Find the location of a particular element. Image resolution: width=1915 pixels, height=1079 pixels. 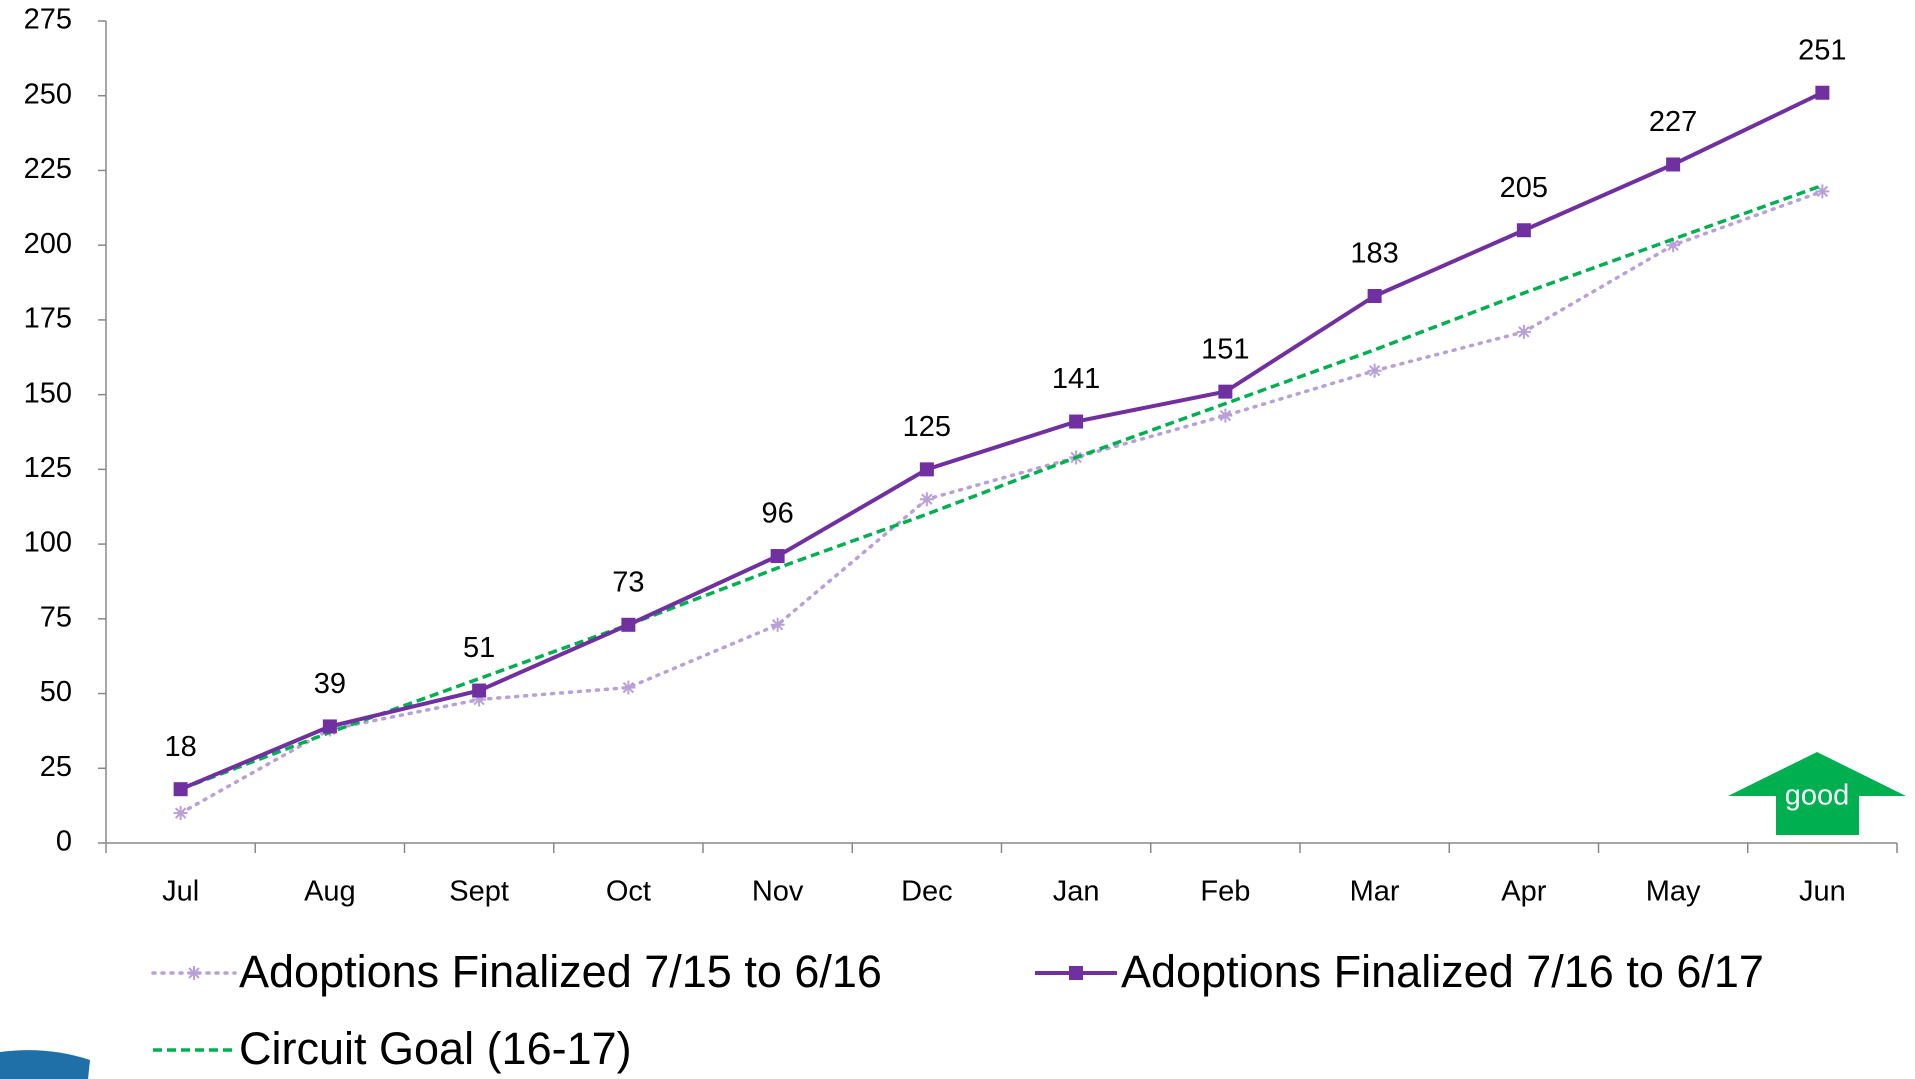

data-label: 151 is located at coordinates (1225, 349).